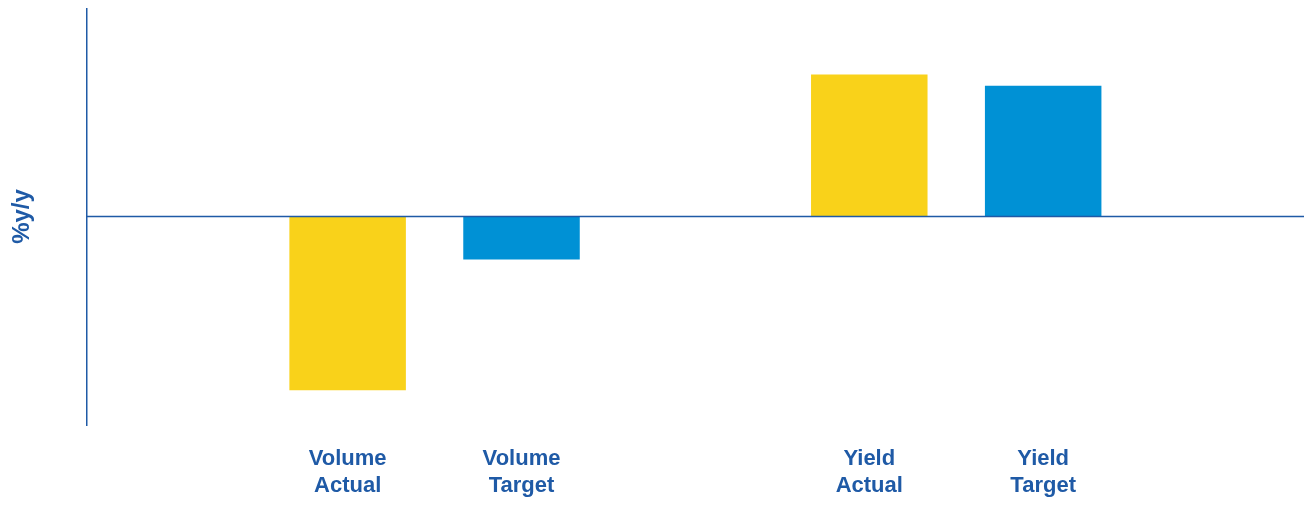  Describe the element at coordinates (1043, 471) in the screenshot. I see `x-tick-label: Yield Target` at that location.